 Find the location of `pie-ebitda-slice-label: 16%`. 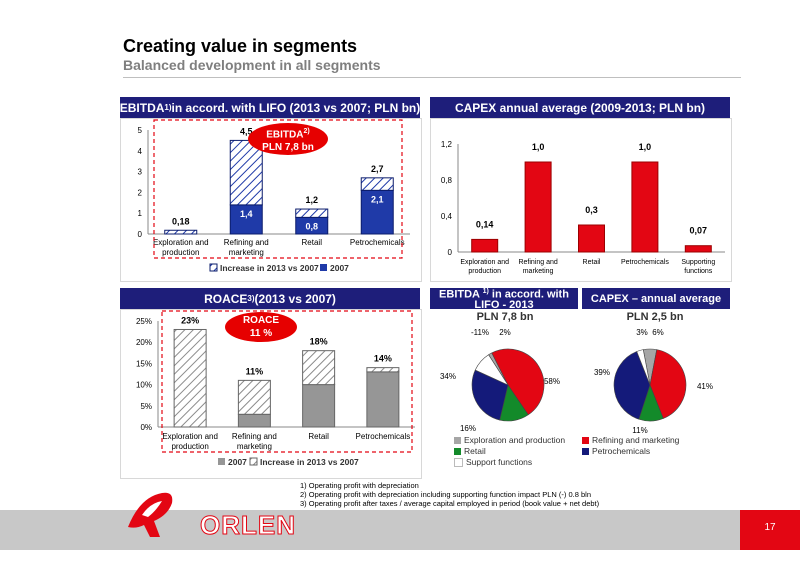

pie-ebitda-slice-label: 16% is located at coordinates (468, 428).